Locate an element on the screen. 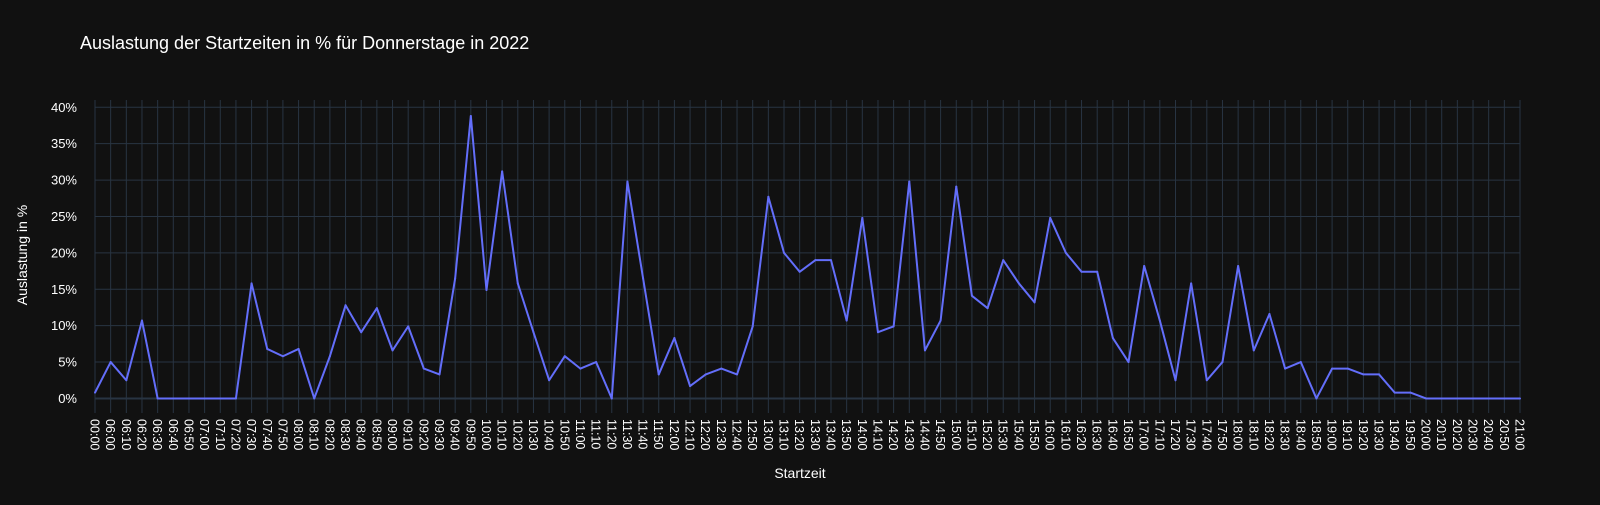 This screenshot has height=505, width=1600. x-tick-label: 19:30 is located at coordinates (1379, 434).